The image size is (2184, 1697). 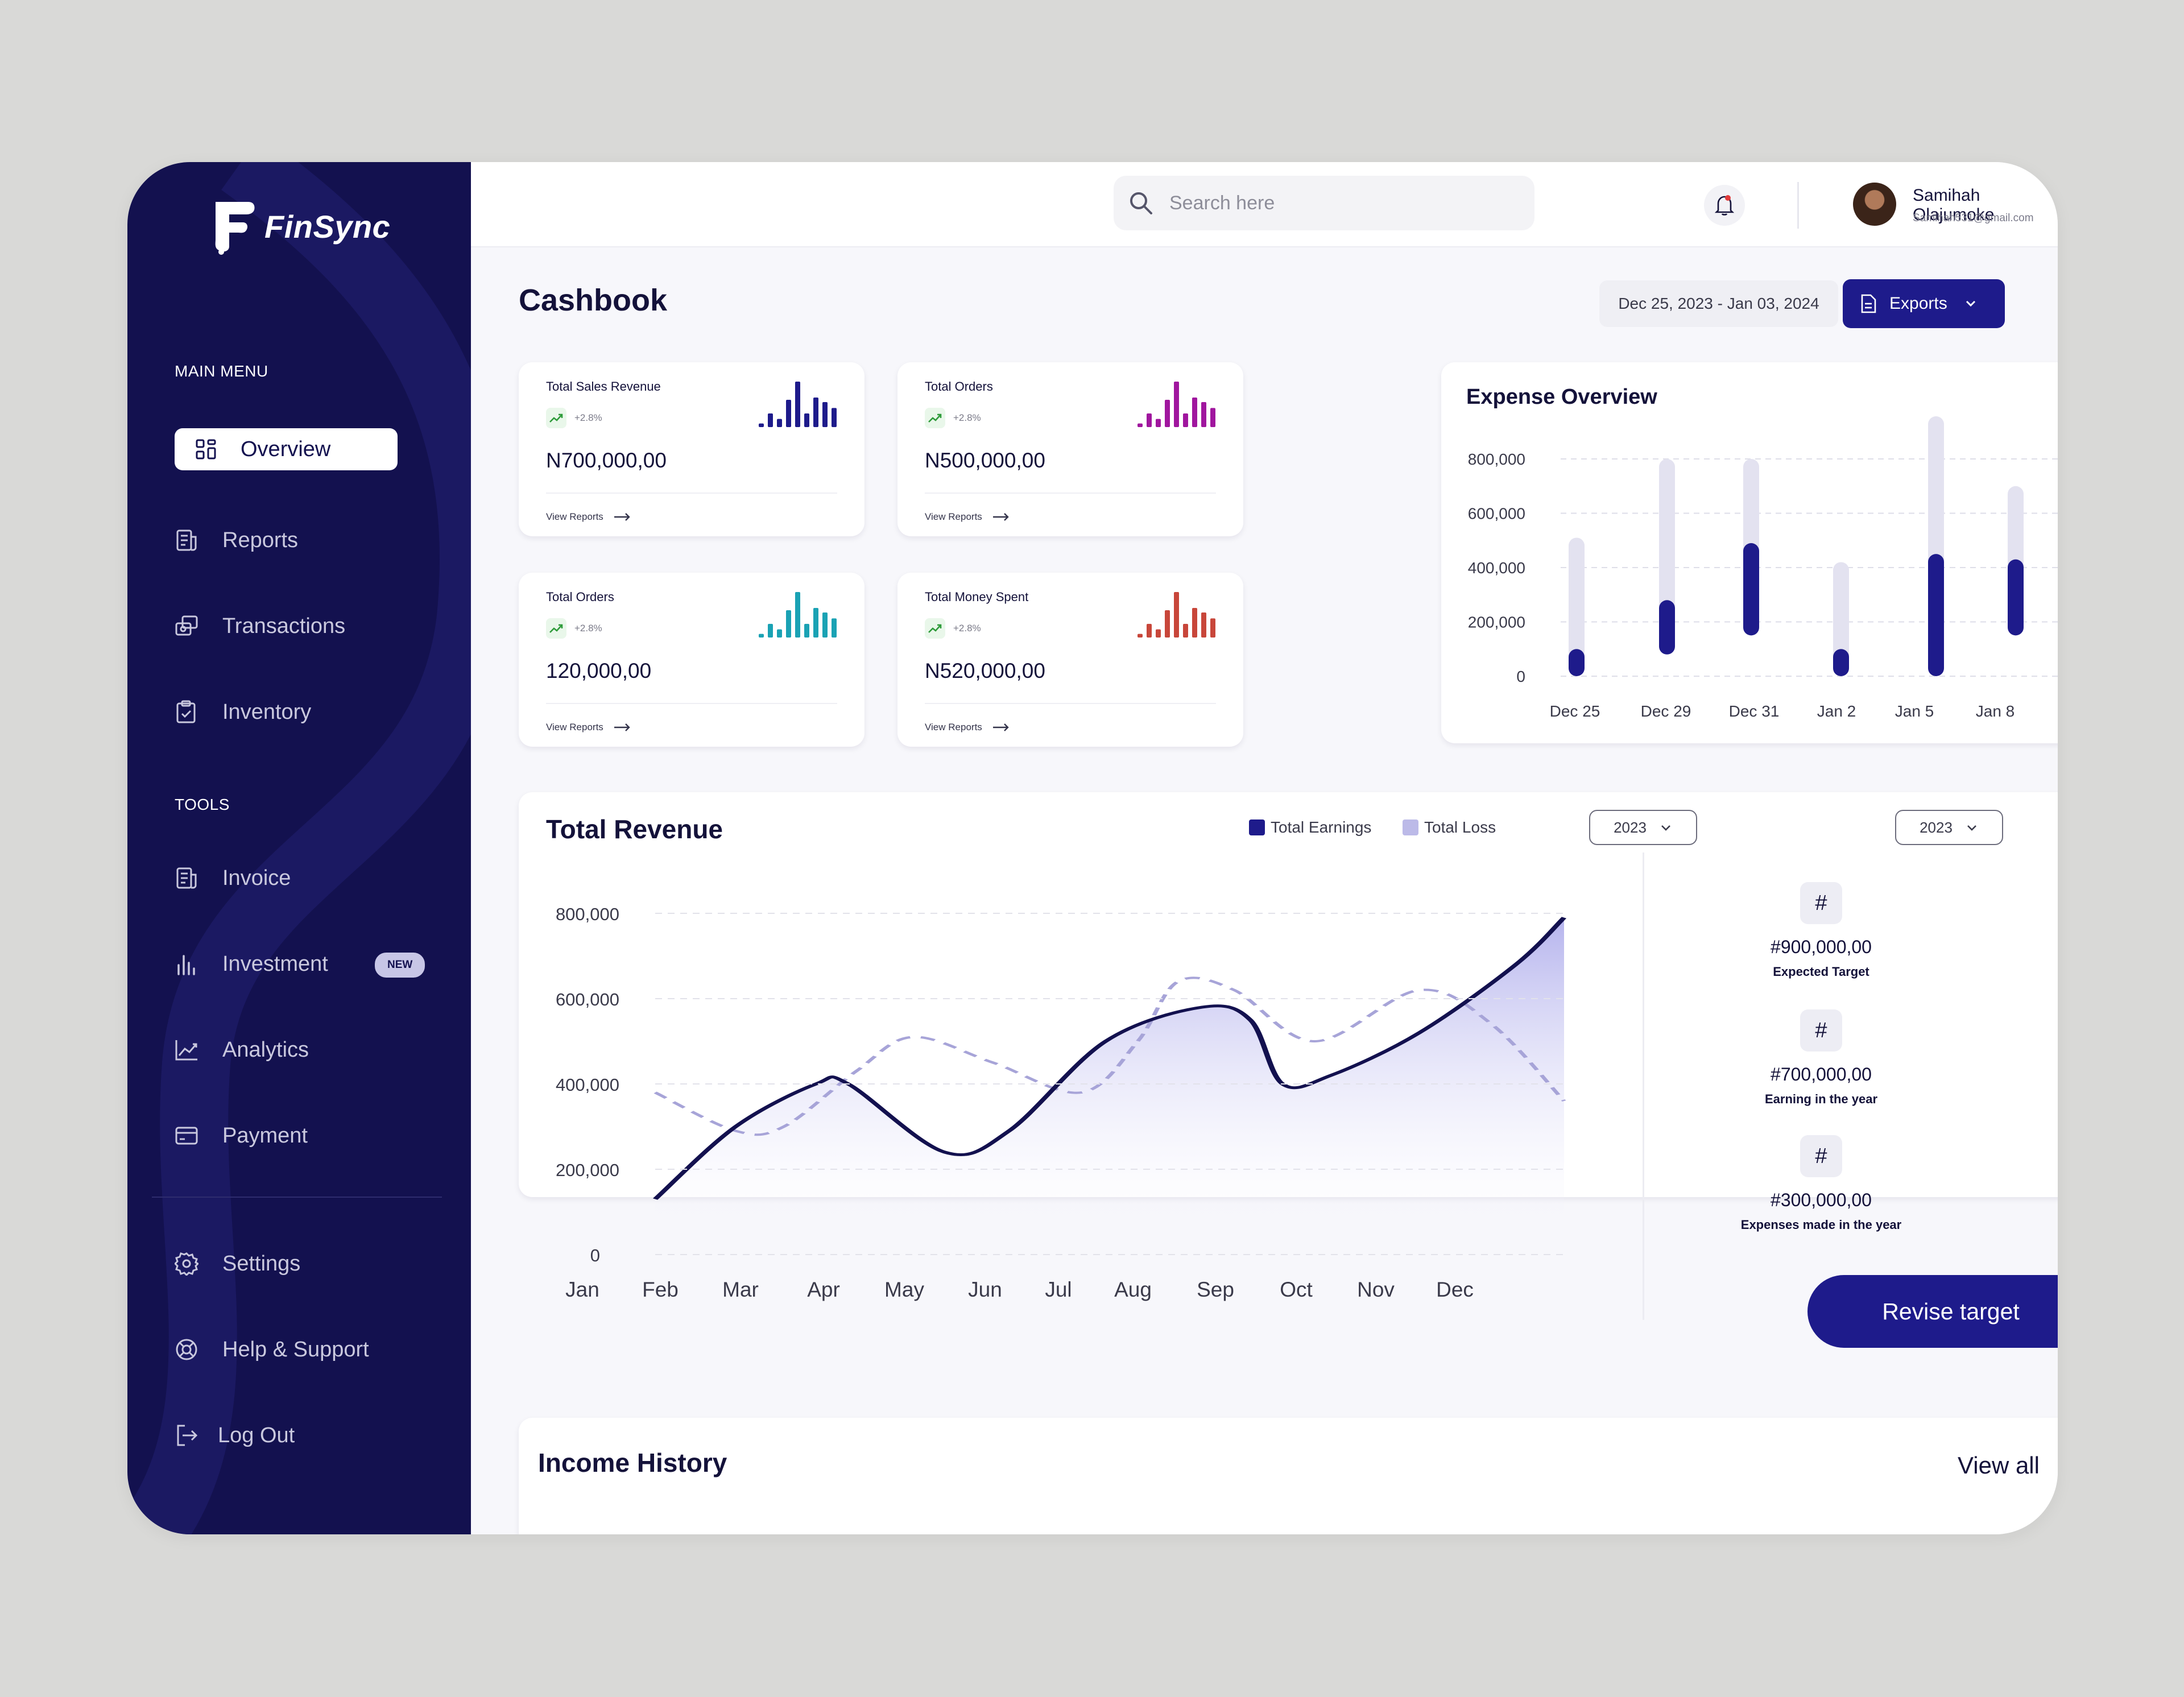 What do you see at coordinates (599, 670) in the screenshot?
I see `stat-value: 120,000,00` at bounding box center [599, 670].